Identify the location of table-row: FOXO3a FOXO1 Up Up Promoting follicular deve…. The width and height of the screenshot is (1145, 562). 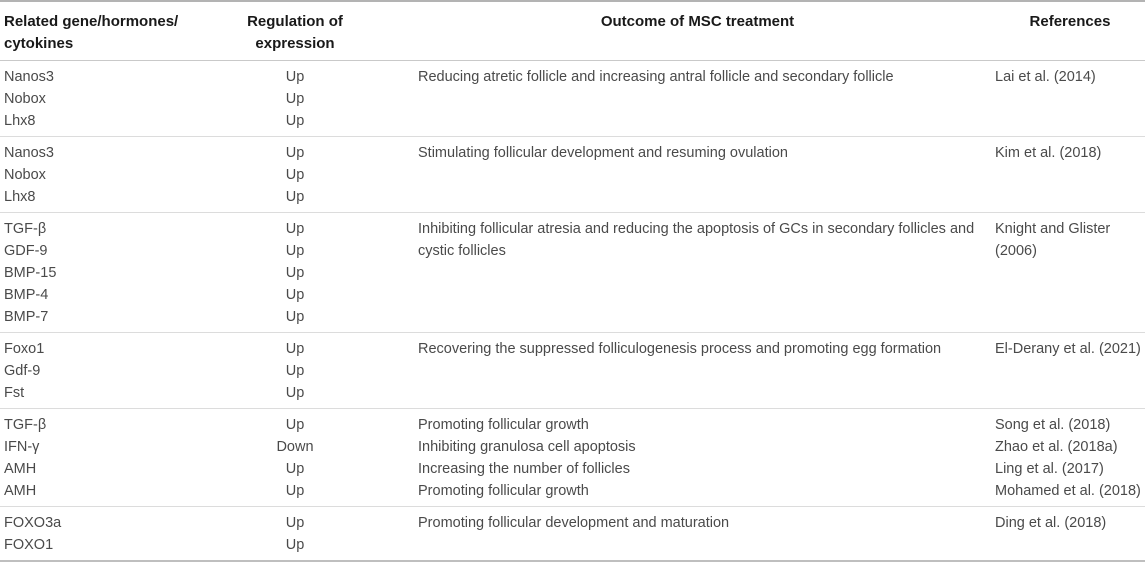
(572, 534).